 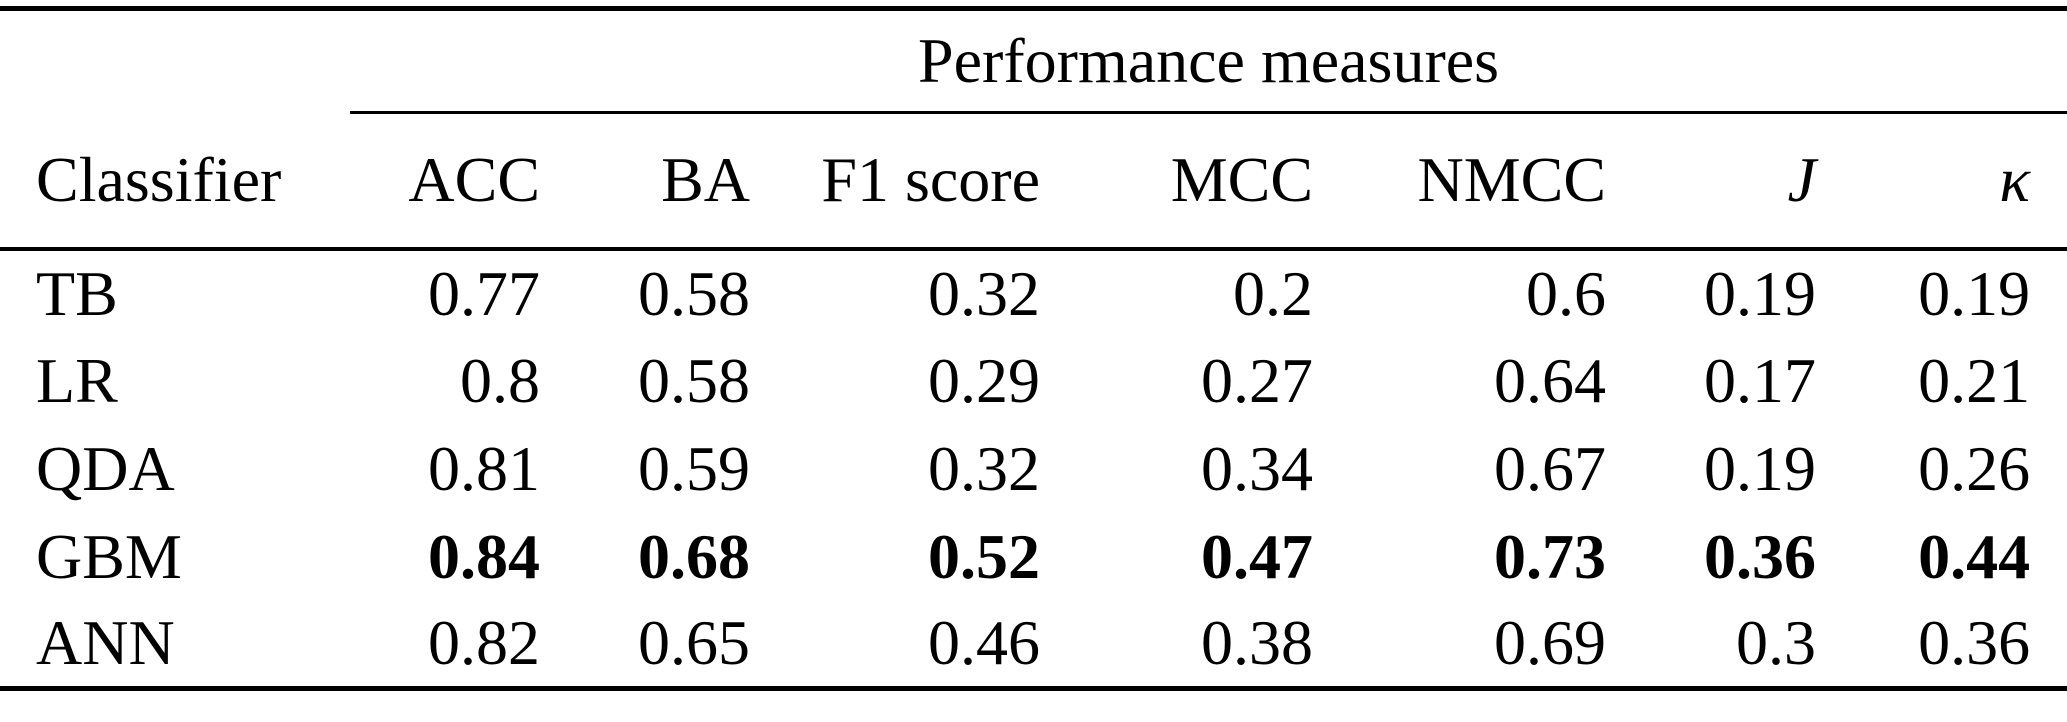 What do you see at coordinates (1176, 181) in the screenshot?
I see `col-header-mcc: MCC` at bounding box center [1176, 181].